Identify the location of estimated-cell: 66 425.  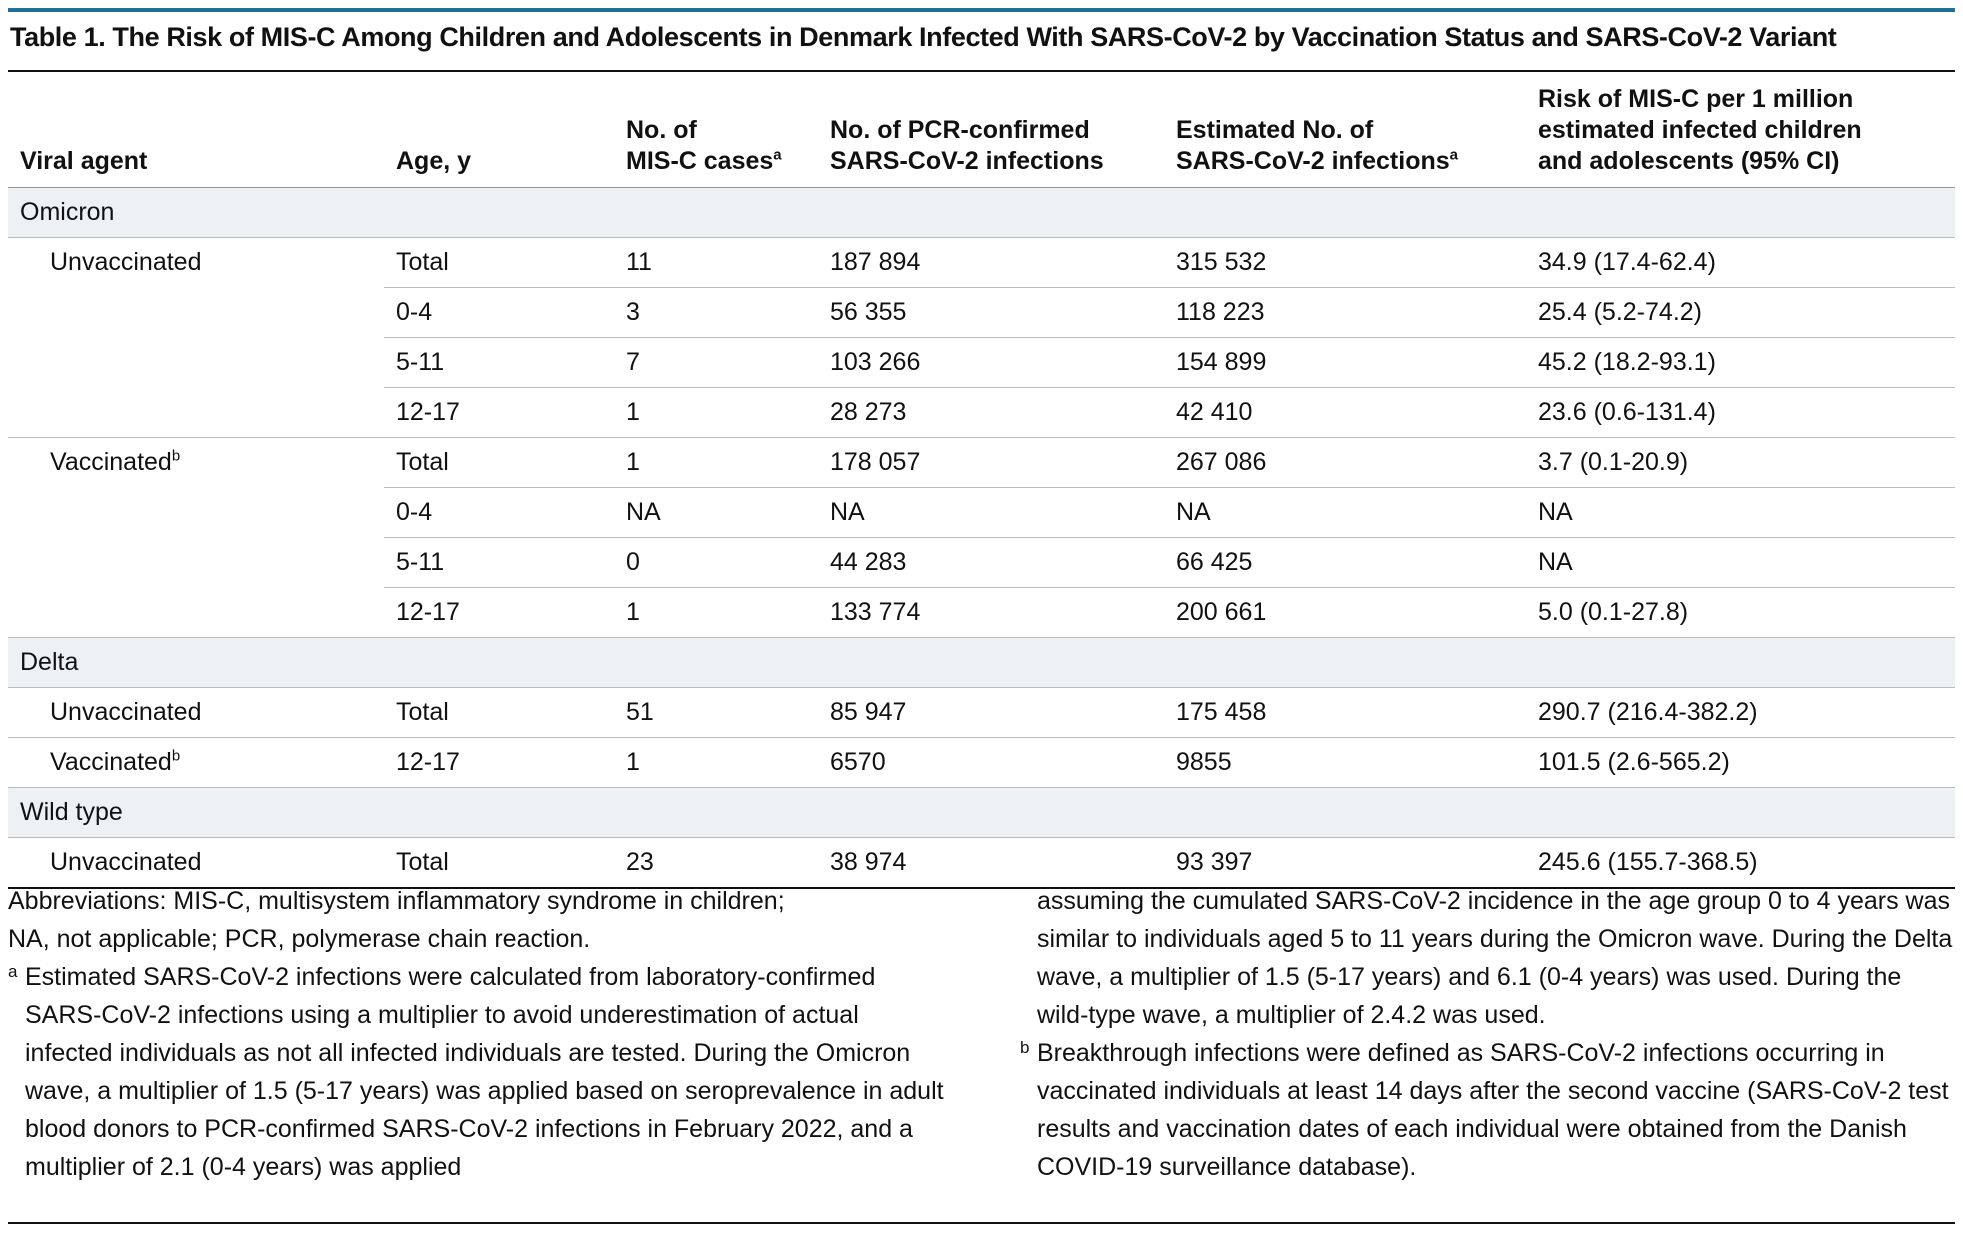
(1345, 562).